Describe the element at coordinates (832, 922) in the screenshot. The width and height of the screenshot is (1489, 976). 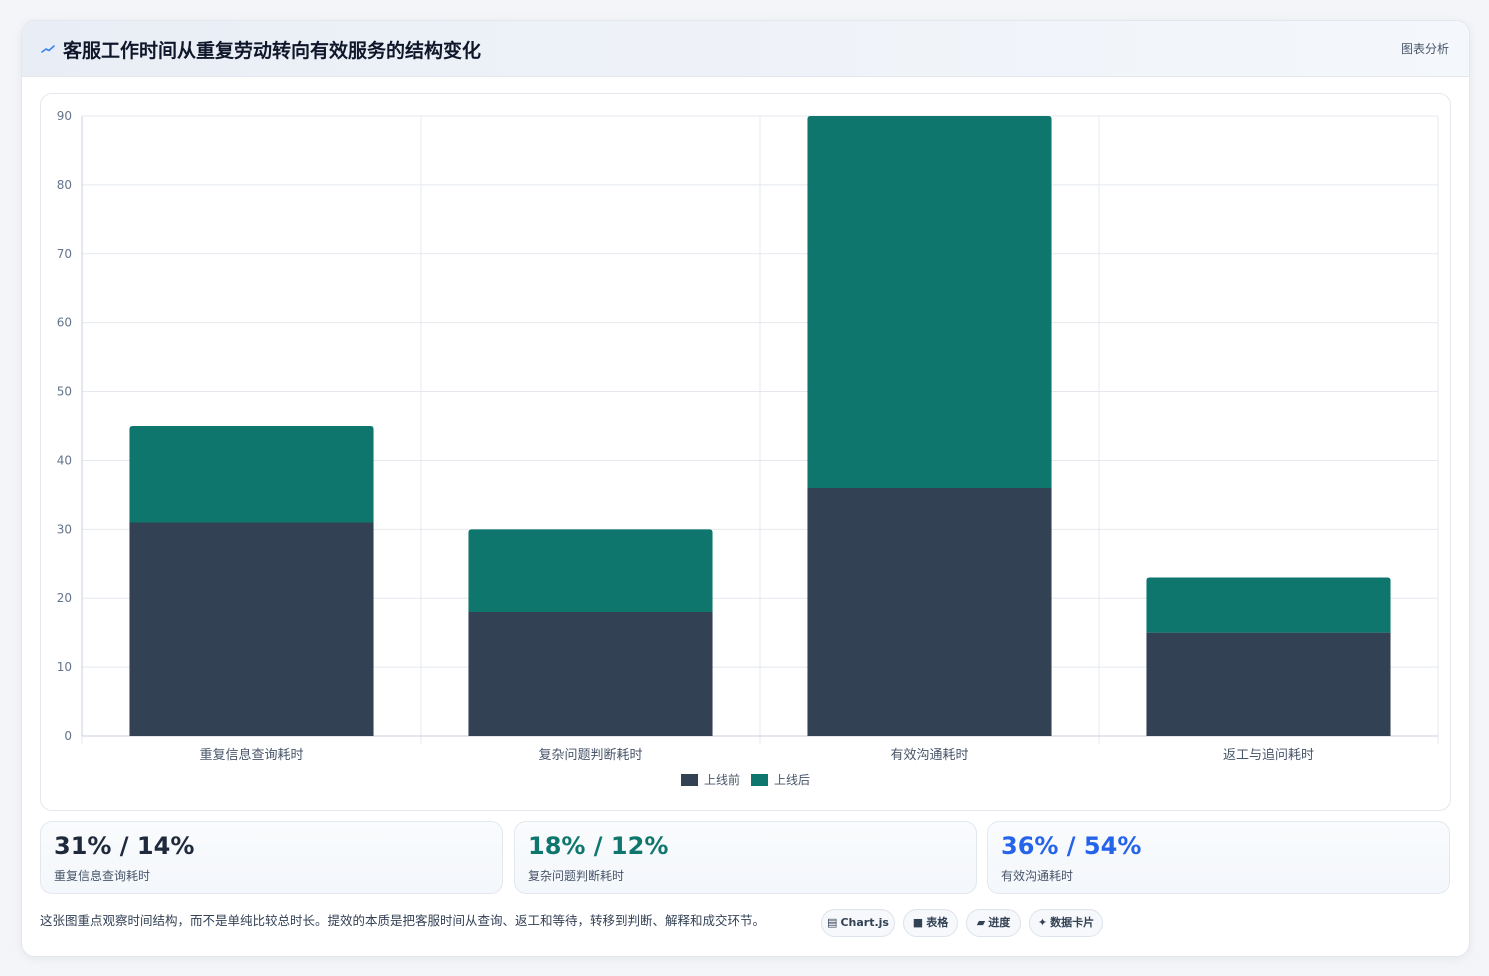
I see `chart-icon: ▤` at that location.